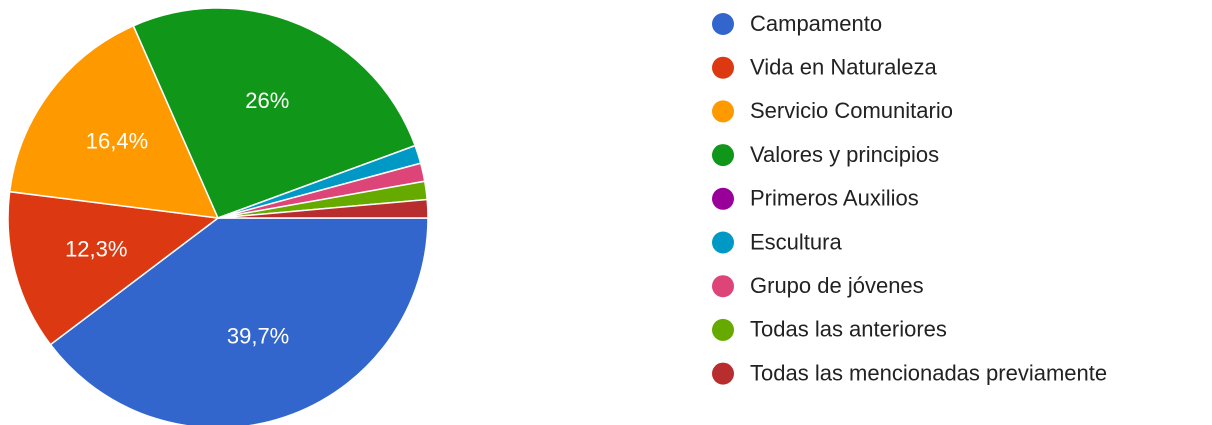 This screenshot has height=425, width=1212. What do you see at coordinates (843, 67) in the screenshot?
I see `legend-label: Vida en Naturaleza` at bounding box center [843, 67].